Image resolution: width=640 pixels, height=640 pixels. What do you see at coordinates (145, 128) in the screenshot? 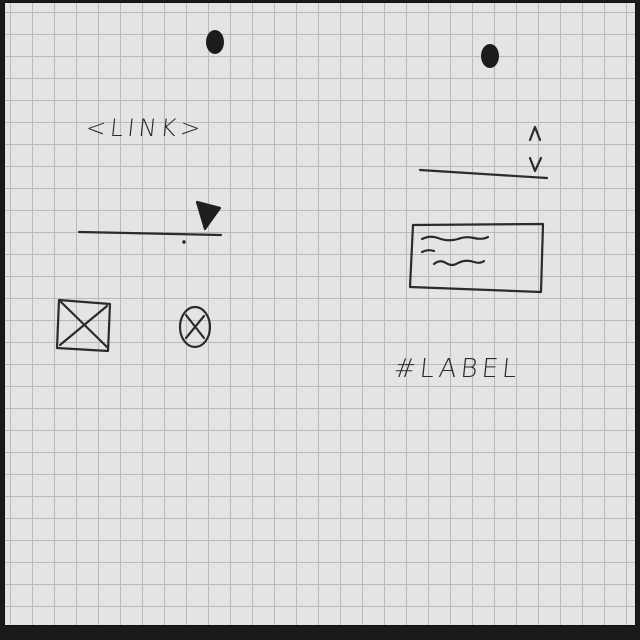
I see `link: <LINK>` at bounding box center [145, 128].